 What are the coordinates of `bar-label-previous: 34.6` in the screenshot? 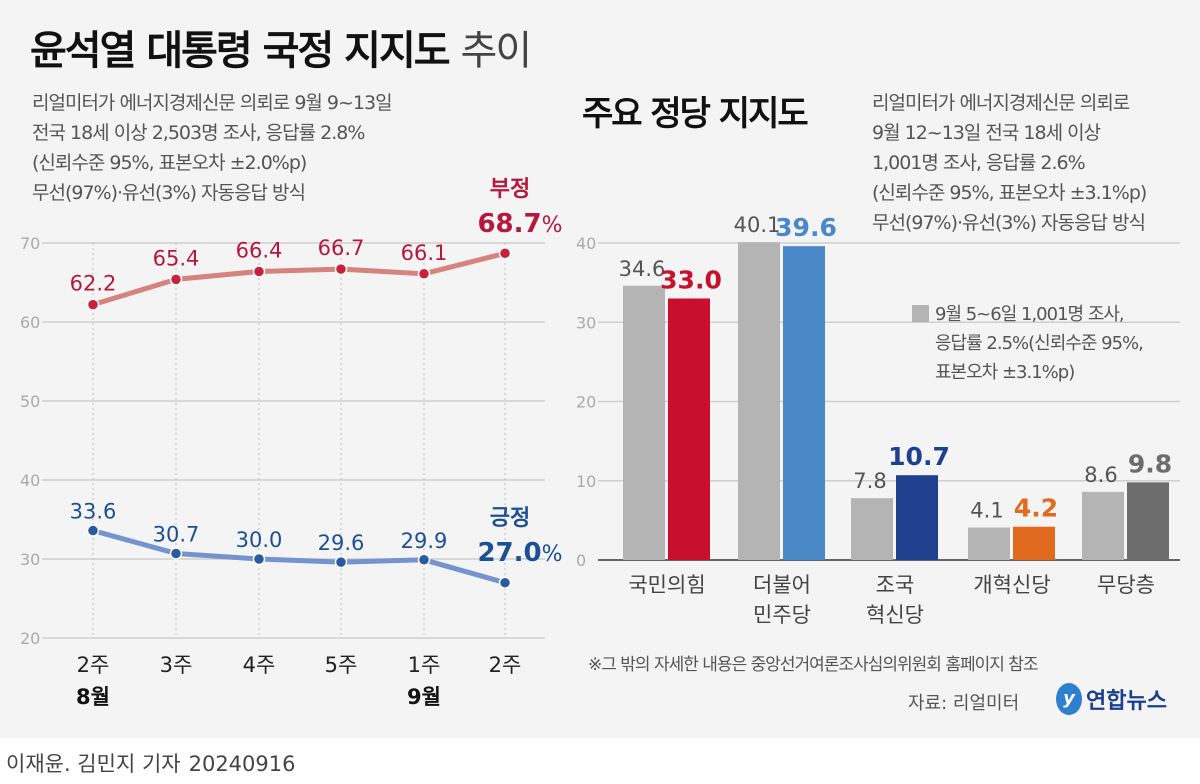 It's located at (642, 269).